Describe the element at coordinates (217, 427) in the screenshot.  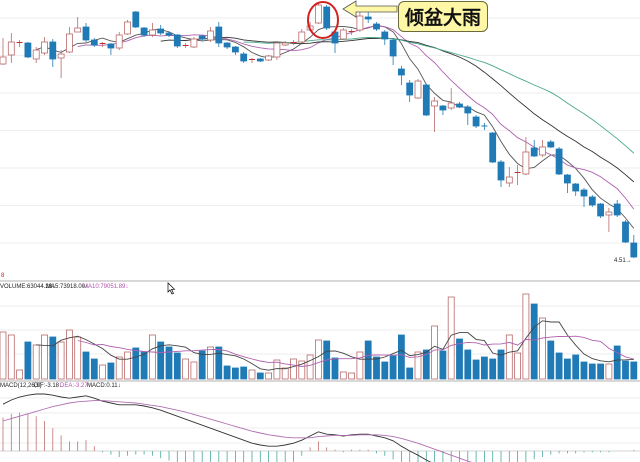
I see `dif-line` at that location.